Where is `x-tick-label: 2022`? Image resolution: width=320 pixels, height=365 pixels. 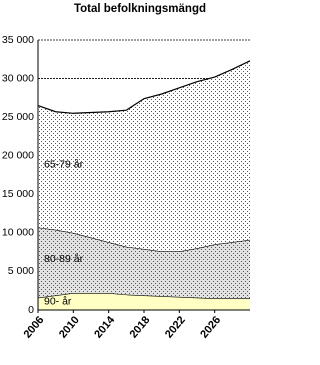 x-tick-label: 2022 is located at coordinates (175, 327).